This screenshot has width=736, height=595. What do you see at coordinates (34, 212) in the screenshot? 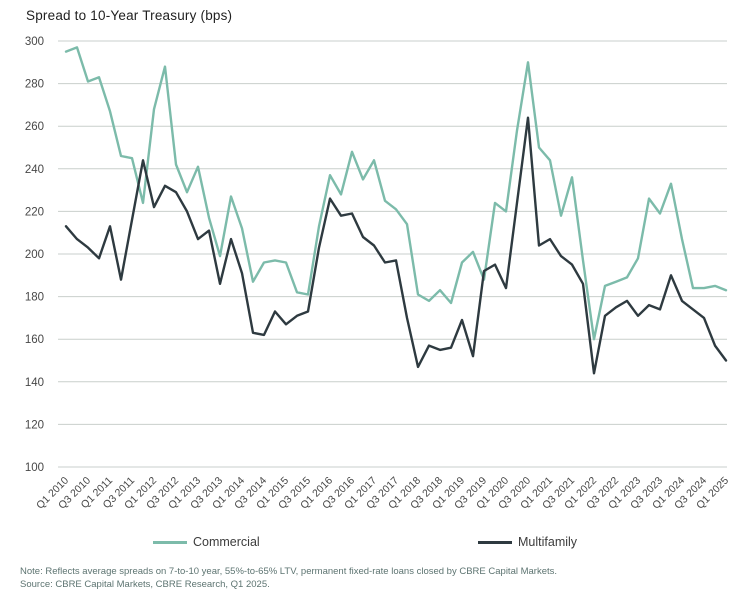
I see `y-tick-label: 220` at bounding box center [34, 212].